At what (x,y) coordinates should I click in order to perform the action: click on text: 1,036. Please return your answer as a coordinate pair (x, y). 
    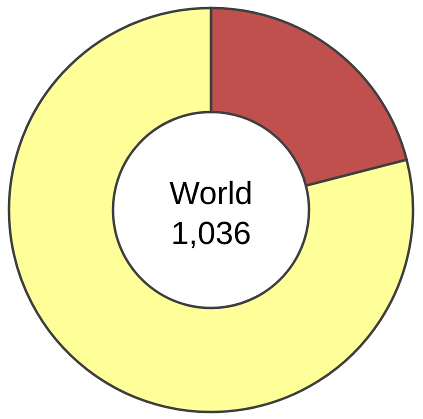
    Looking at the image, I should click on (211, 233).